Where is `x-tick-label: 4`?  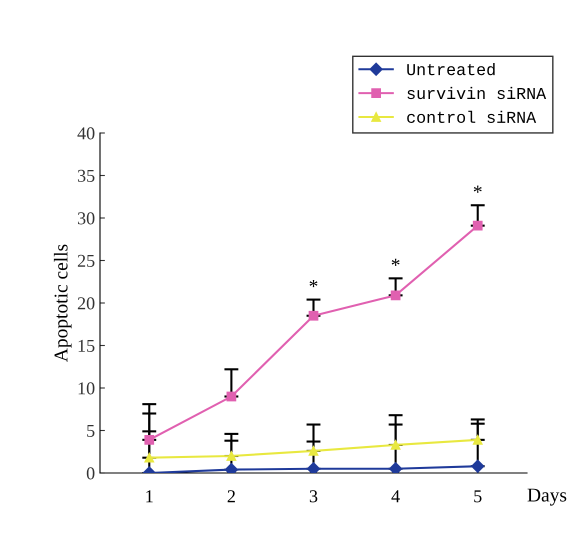
x-tick-label: 4 is located at coordinates (395, 496).